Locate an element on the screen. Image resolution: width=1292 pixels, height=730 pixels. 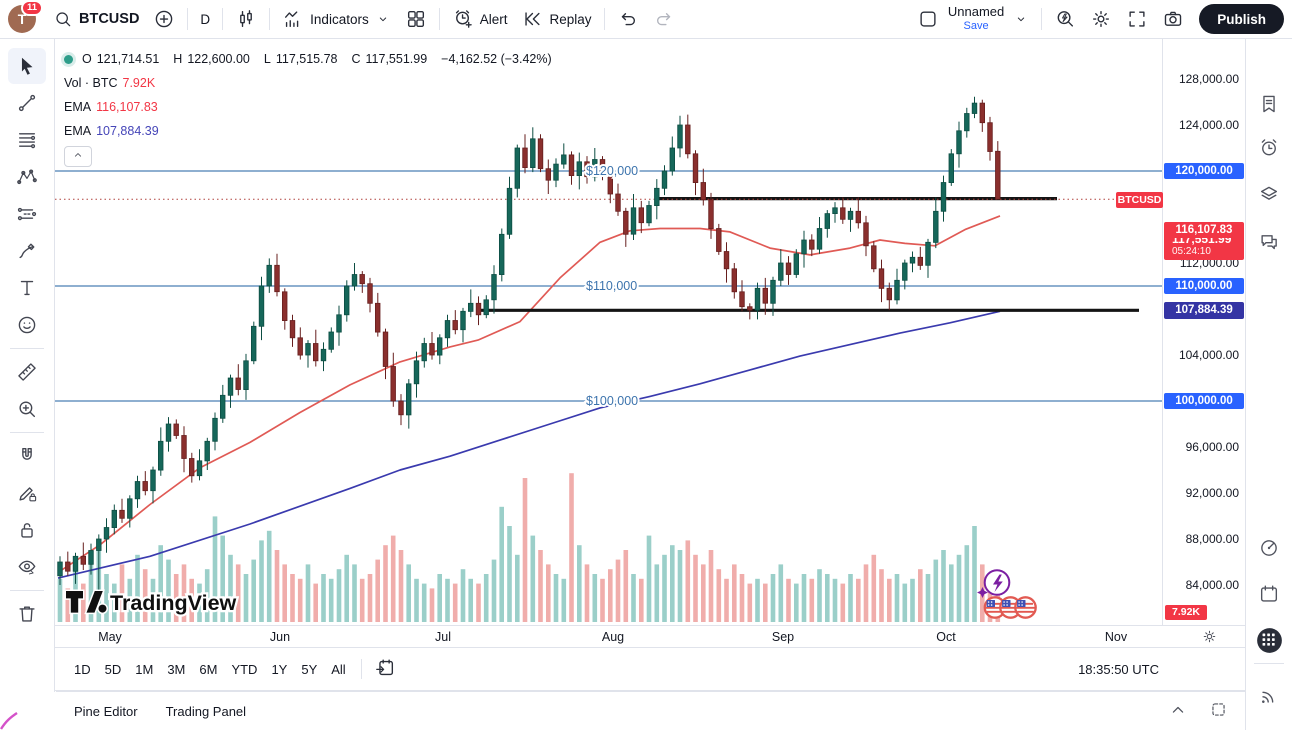
tool-remove-drawings is located at coordinates (27, 614).